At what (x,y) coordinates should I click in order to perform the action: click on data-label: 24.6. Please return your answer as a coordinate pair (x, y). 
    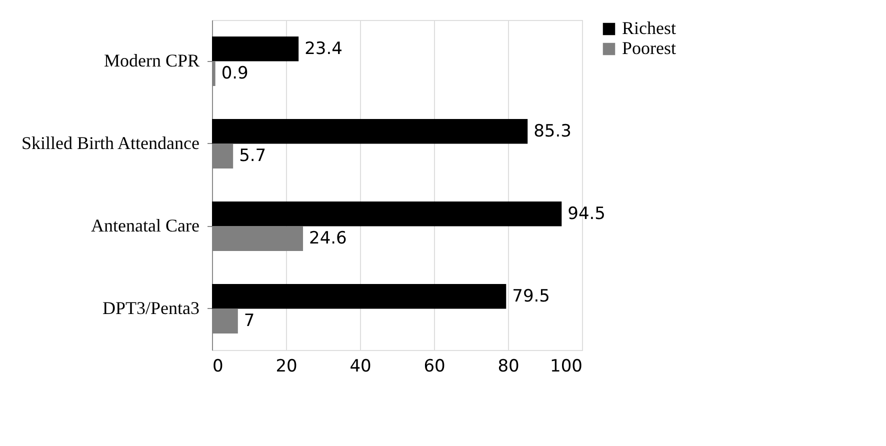
    Looking at the image, I should click on (328, 238).